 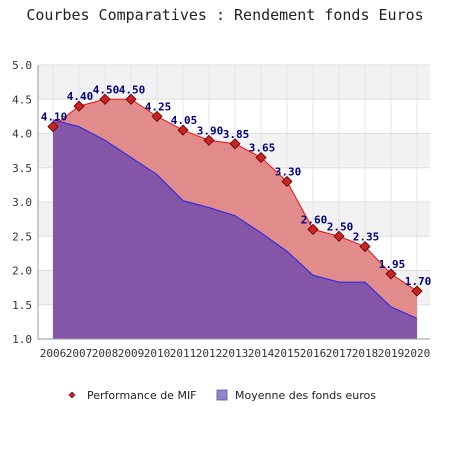 I want to click on legend-label-mif: Performance de MIF, so click(x=142, y=395).